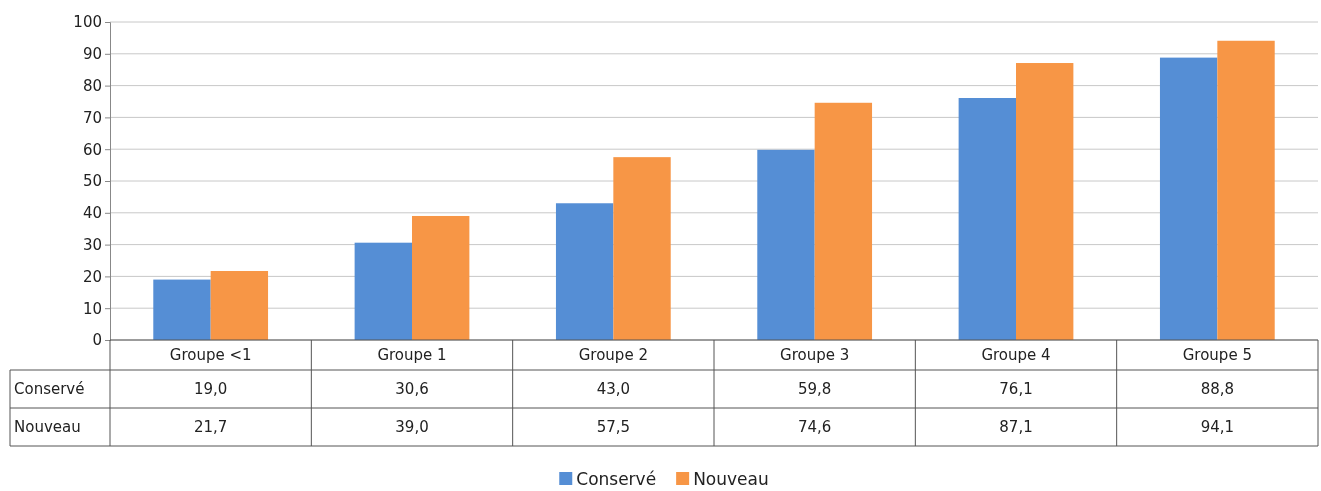  Describe the element at coordinates (92, 276) in the screenshot. I see `y-tick-label: 20` at that location.